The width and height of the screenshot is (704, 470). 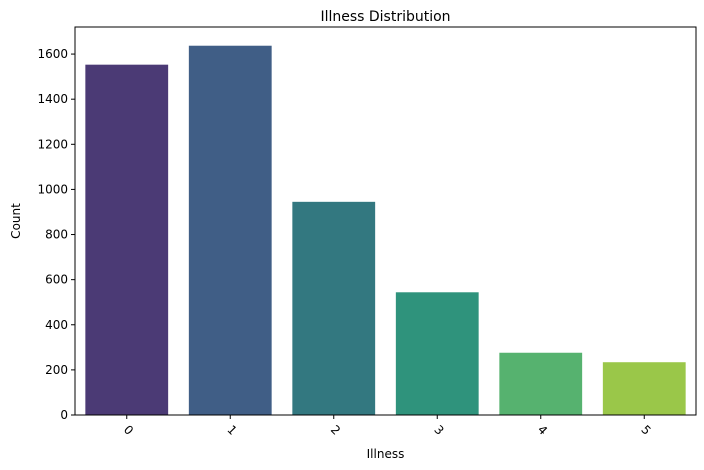 What do you see at coordinates (385, 17) in the screenshot?
I see `chart-title: Illness Distribution` at bounding box center [385, 17].